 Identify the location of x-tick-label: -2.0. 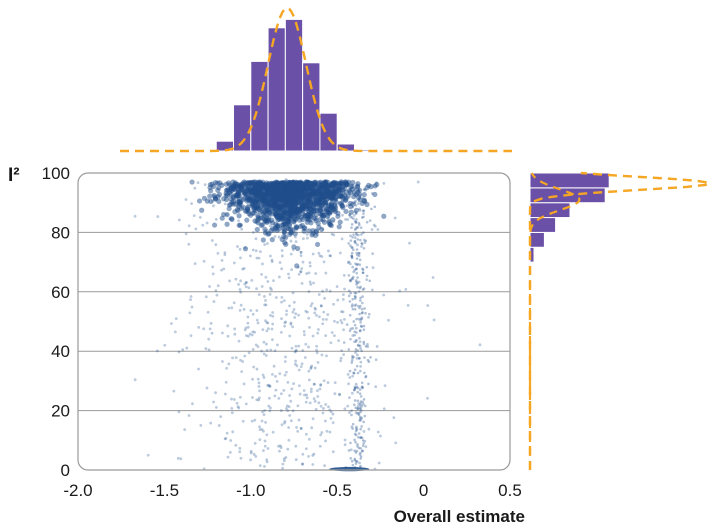
(77, 490).